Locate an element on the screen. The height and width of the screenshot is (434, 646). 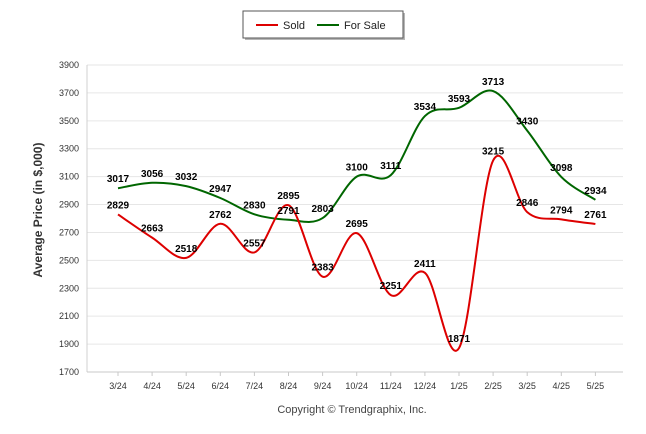
data-label-sold: 2895 is located at coordinates (288, 196).